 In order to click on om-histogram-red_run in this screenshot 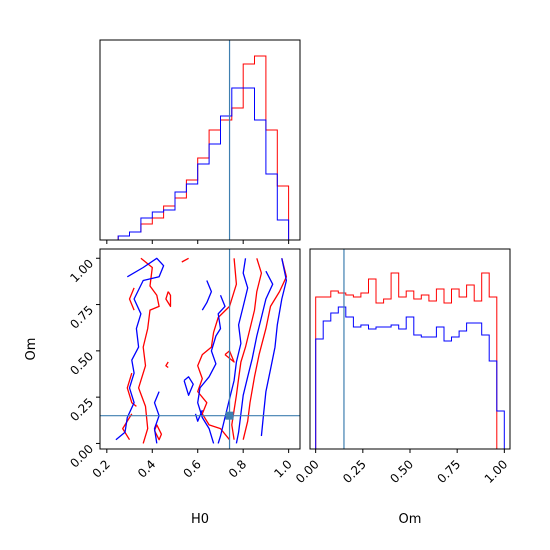, I will do `click(410, 360)`.